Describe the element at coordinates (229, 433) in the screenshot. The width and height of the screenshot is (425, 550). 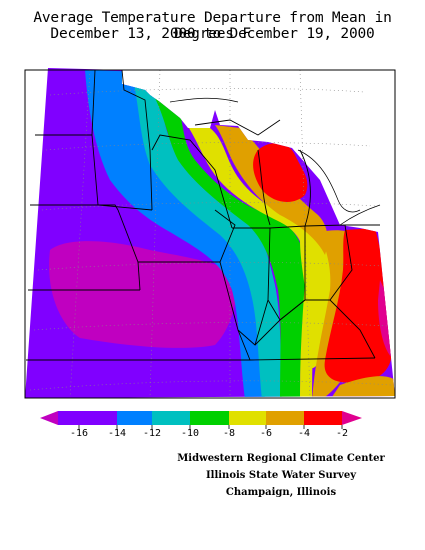
I see `legend-label: -8` at that location.